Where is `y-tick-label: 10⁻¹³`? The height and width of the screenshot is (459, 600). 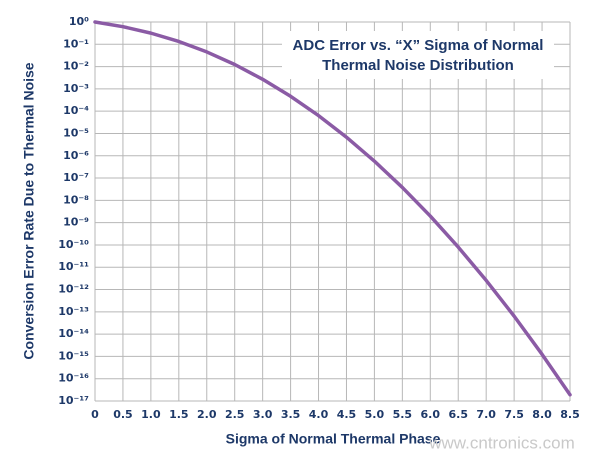
y-tick-label: 10⁻¹³ is located at coordinates (73, 311).